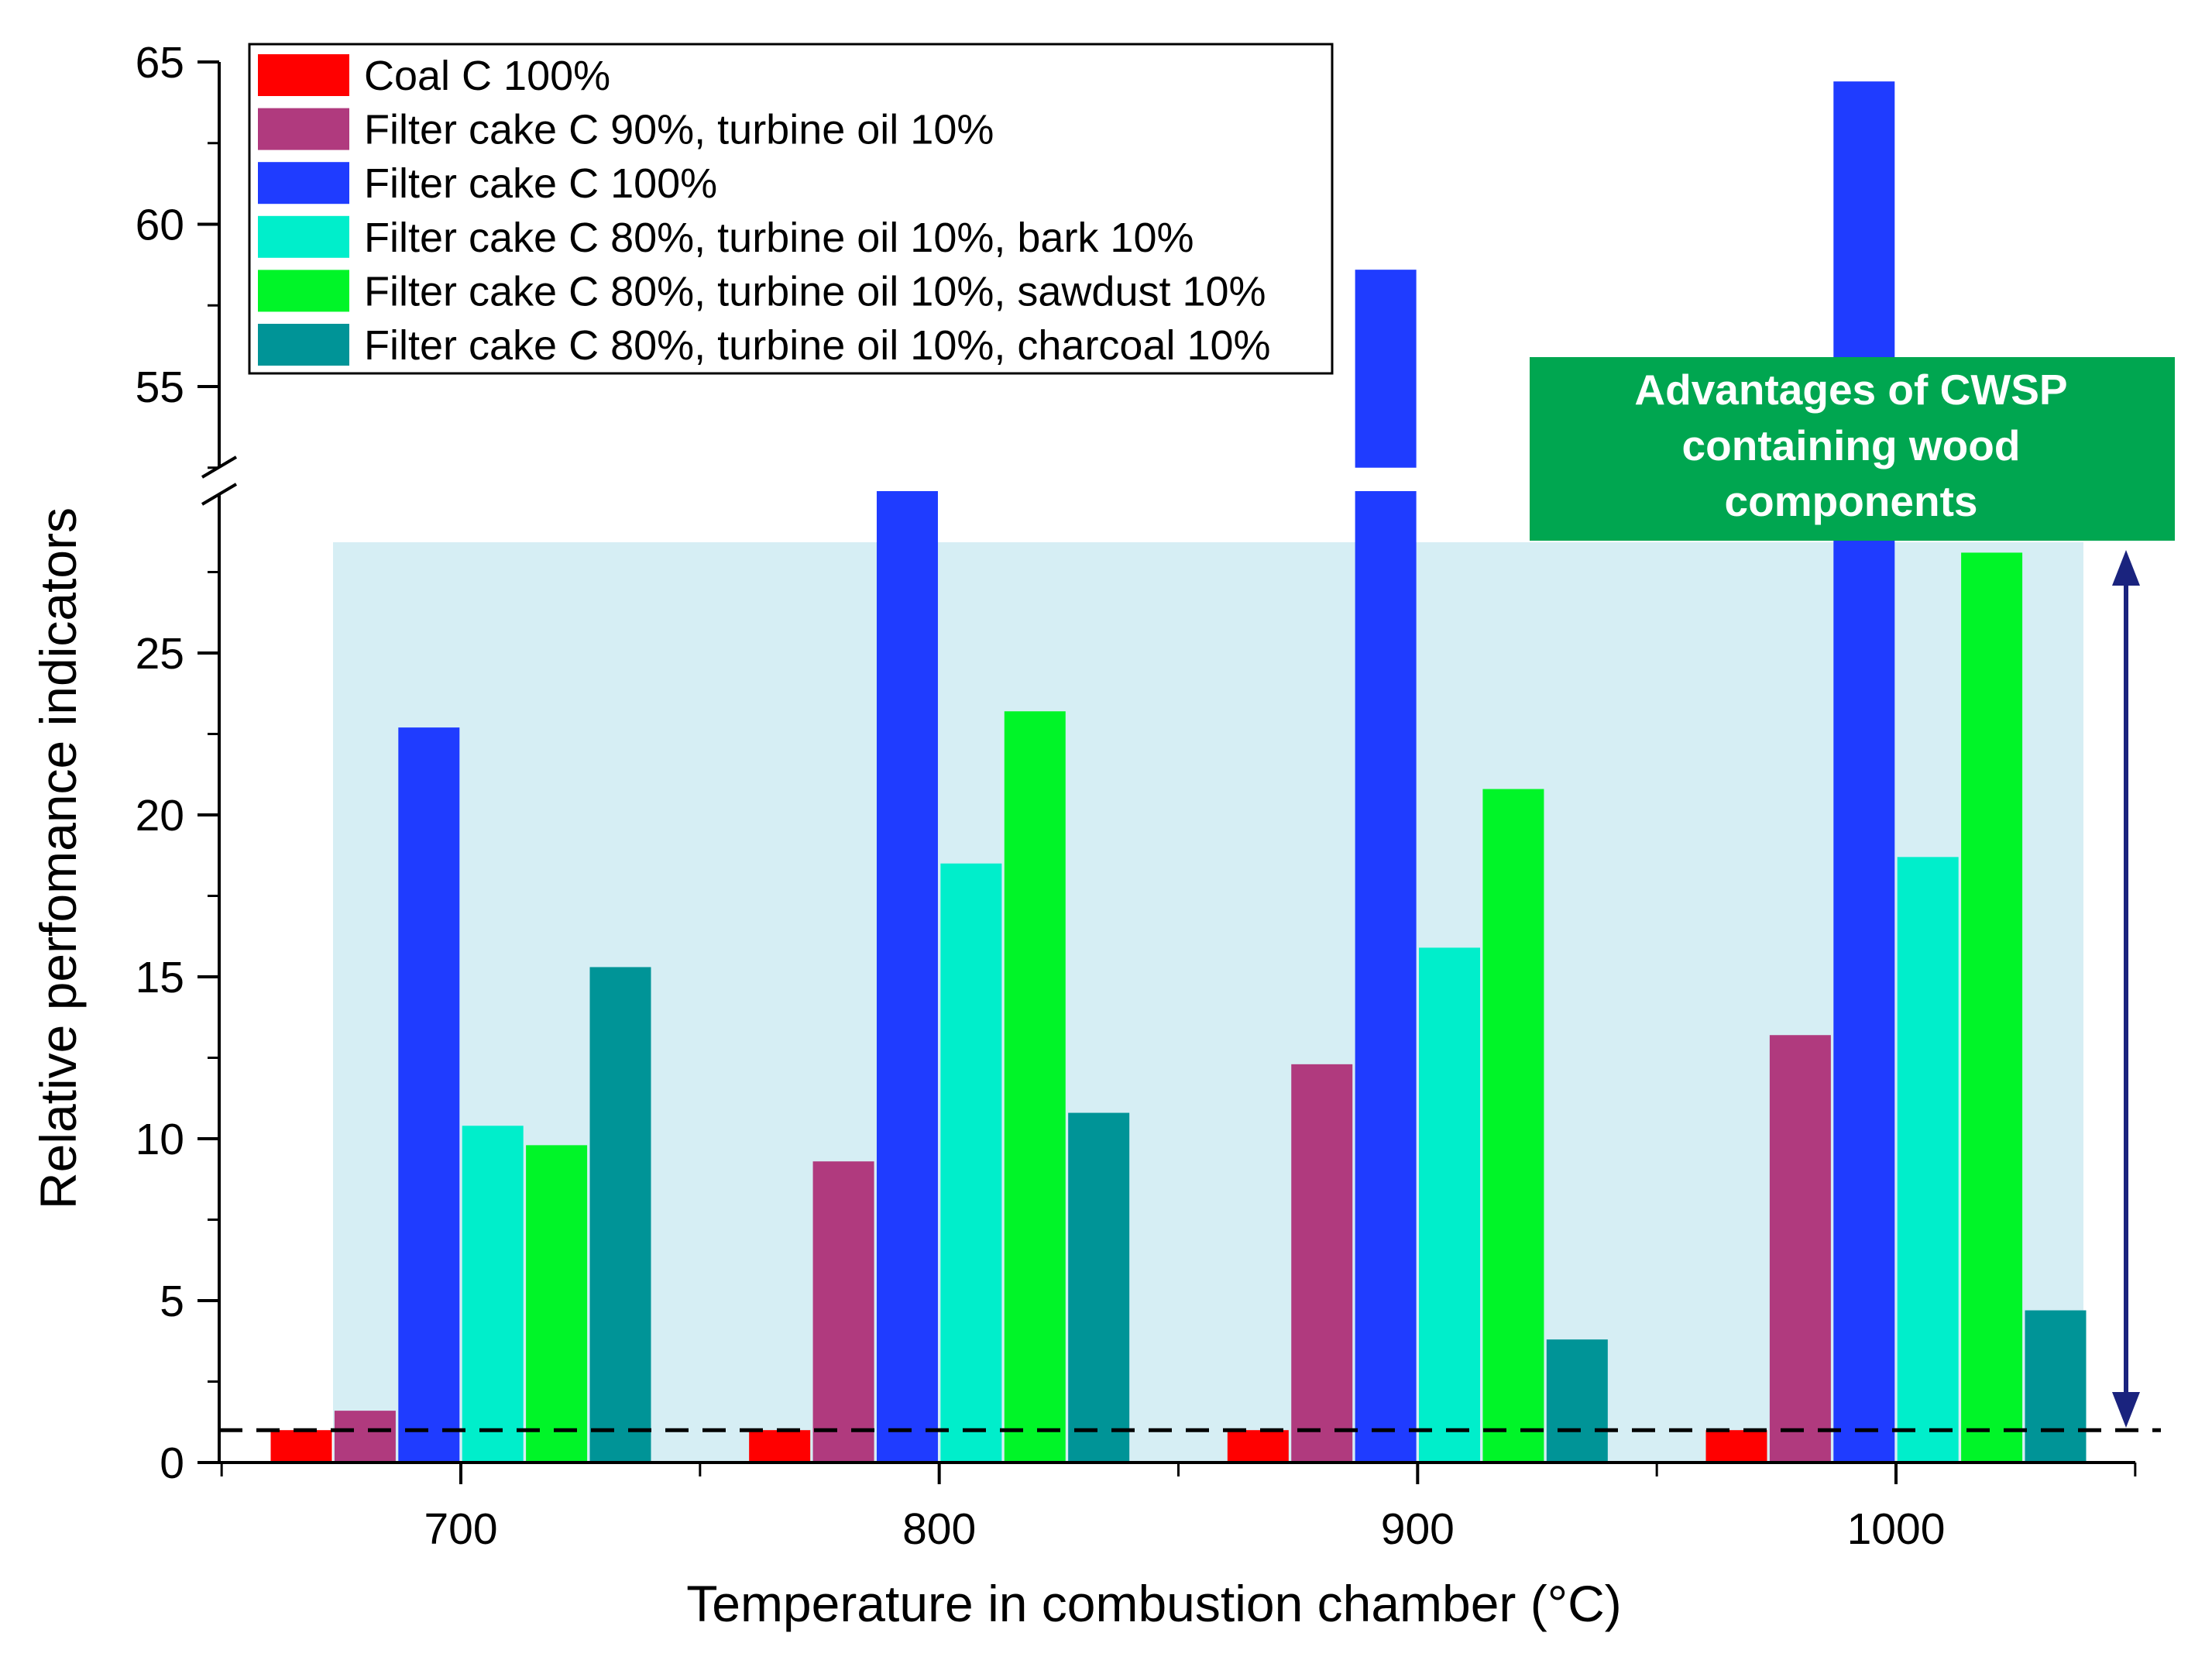 Image resolution: width=2212 pixels, height=1674 pixels. I want to click on y-tick-label: 10, so click(160, 1139).